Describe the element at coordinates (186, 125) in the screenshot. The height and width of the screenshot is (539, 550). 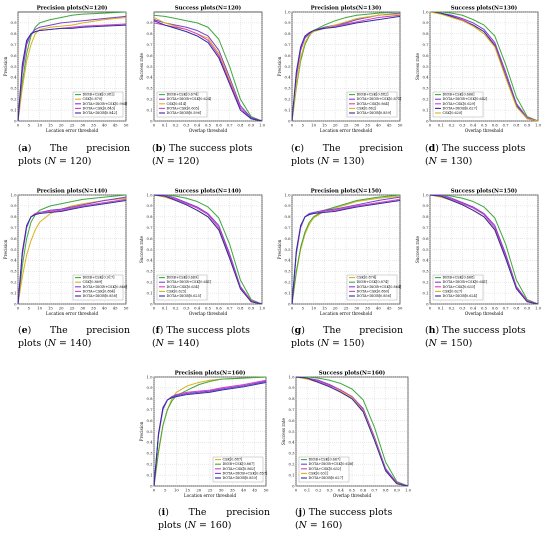
I see `x-tick-label: 0.3` at that location.